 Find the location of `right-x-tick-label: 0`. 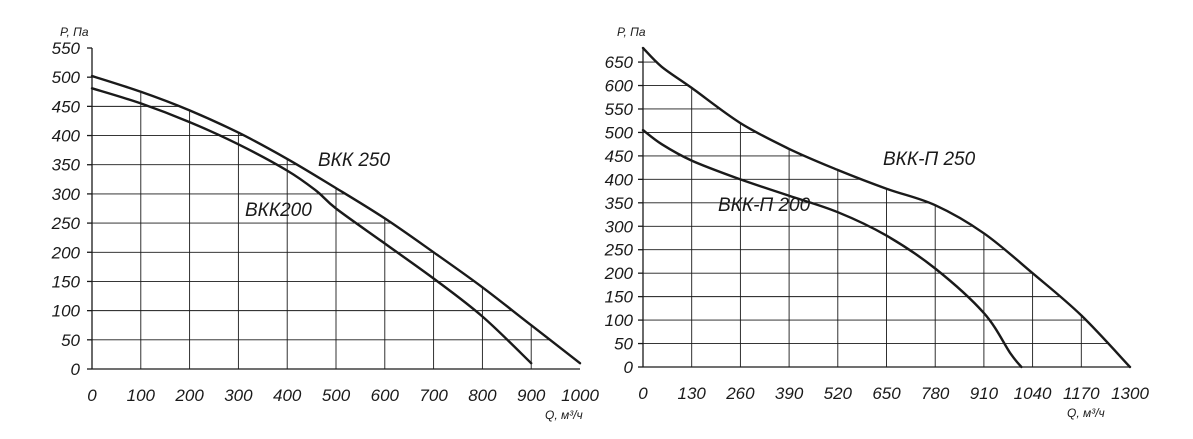

right-x-tick-label: 0 is located at coordinates (643, 393).